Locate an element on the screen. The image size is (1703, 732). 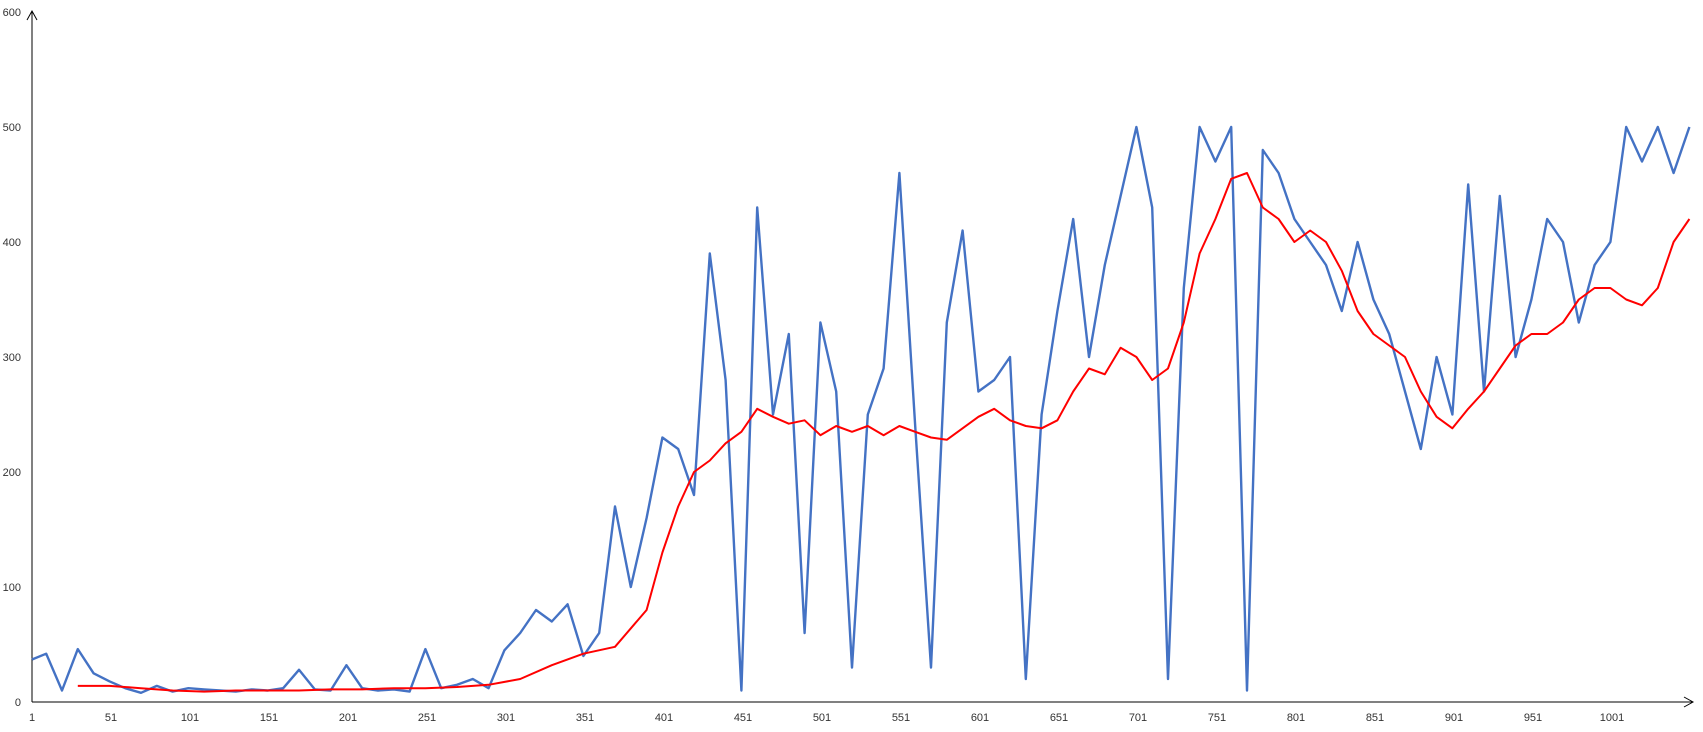
x-tick-label: 751 is located at coordinates (1217, 718).